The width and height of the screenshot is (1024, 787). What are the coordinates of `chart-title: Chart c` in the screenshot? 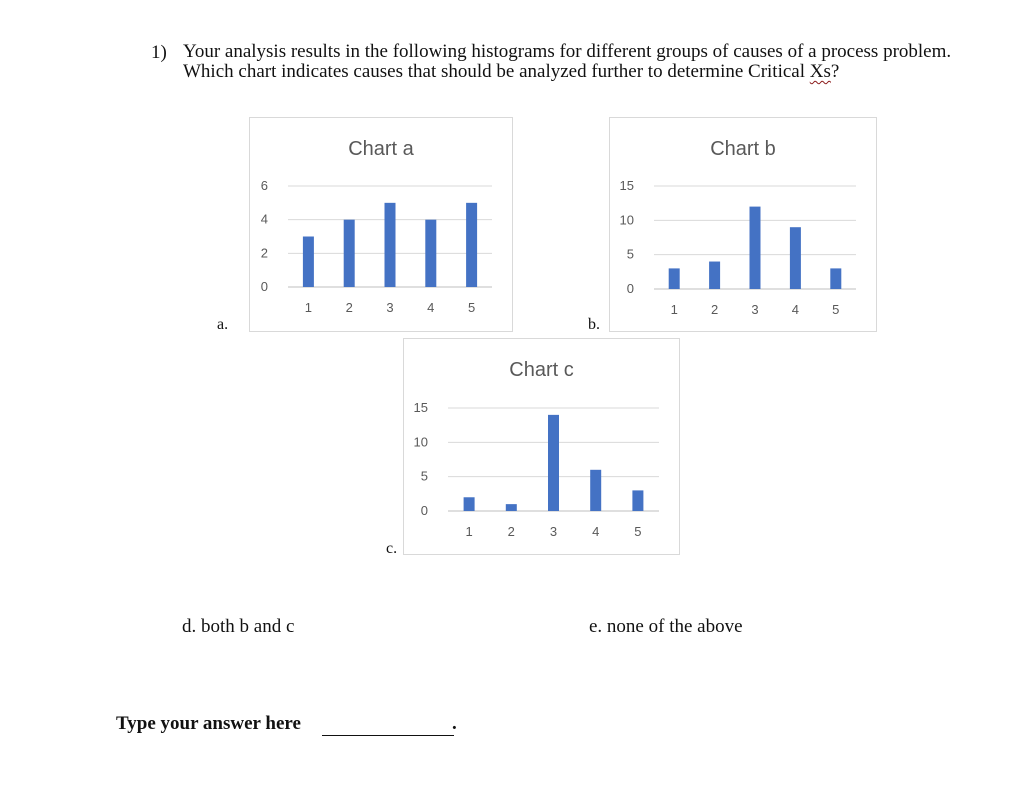 It's located at (541, 370).